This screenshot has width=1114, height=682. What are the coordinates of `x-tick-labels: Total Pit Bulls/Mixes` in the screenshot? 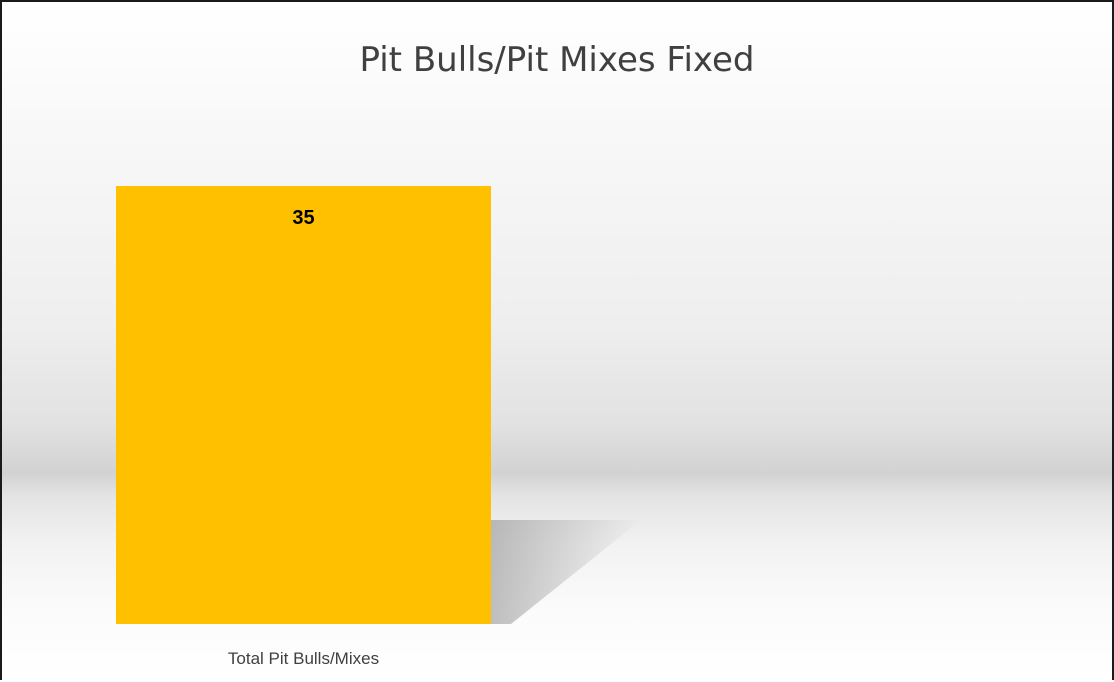 It's located at (303, 658).